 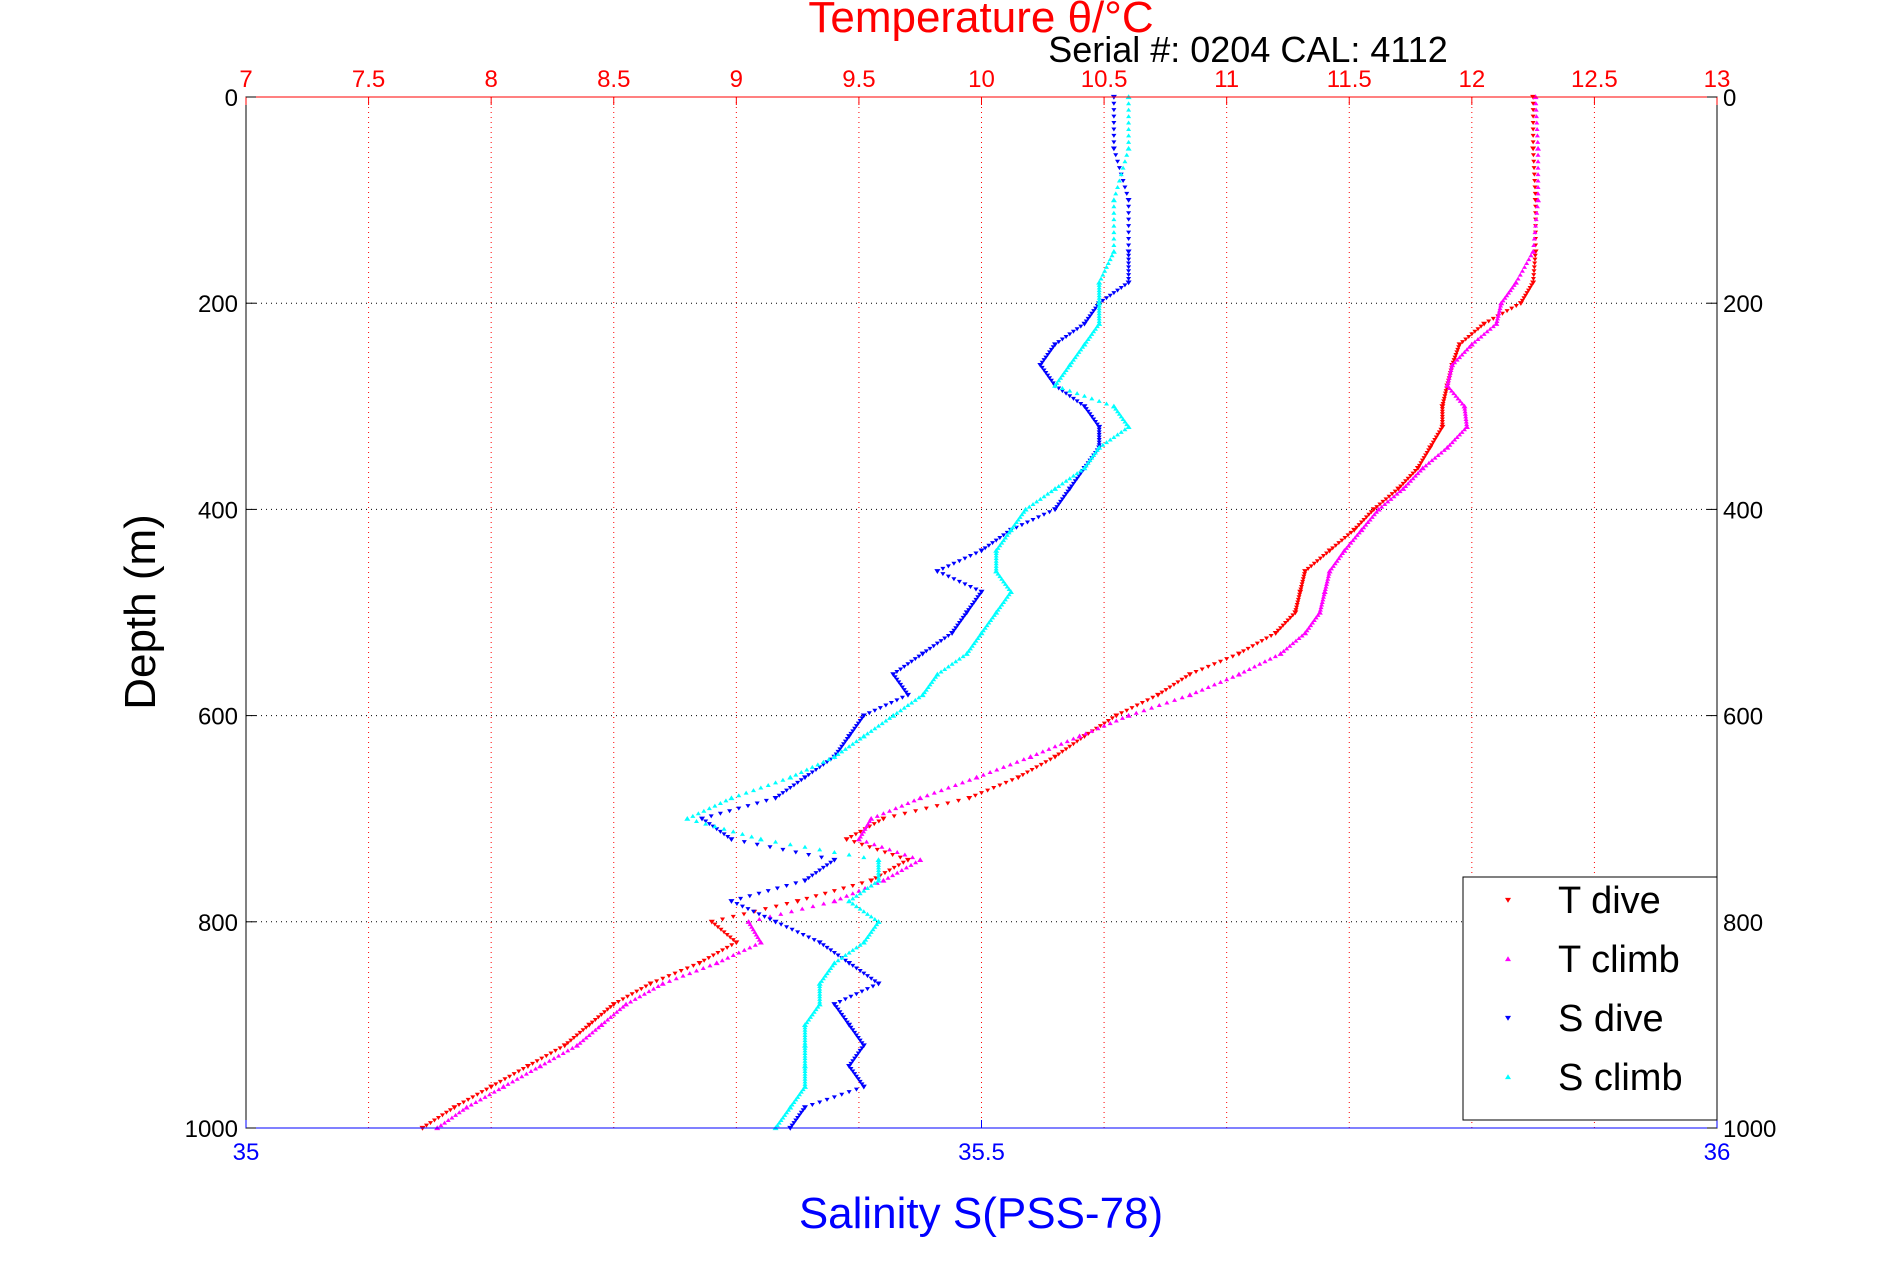 I want to click on depth-tick-label-left: 1000, so click(x=211, y=1129).